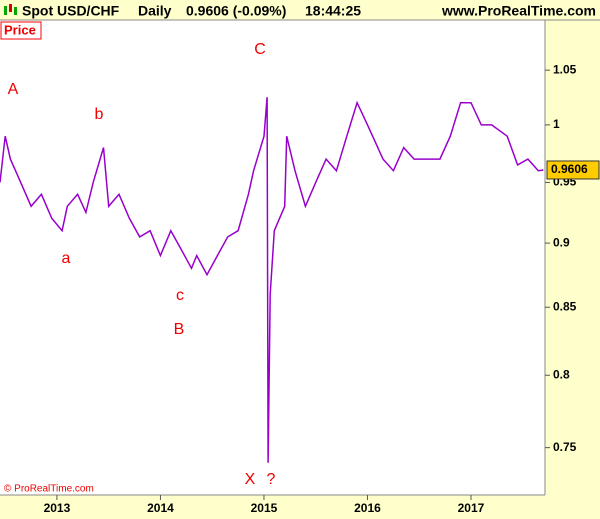 Image resolution: width=600 pixels, height=519 pixels. Describe the element at coordinates (561, 242) in the screenshot. I see `y-tick-label: 0.9` at that location.